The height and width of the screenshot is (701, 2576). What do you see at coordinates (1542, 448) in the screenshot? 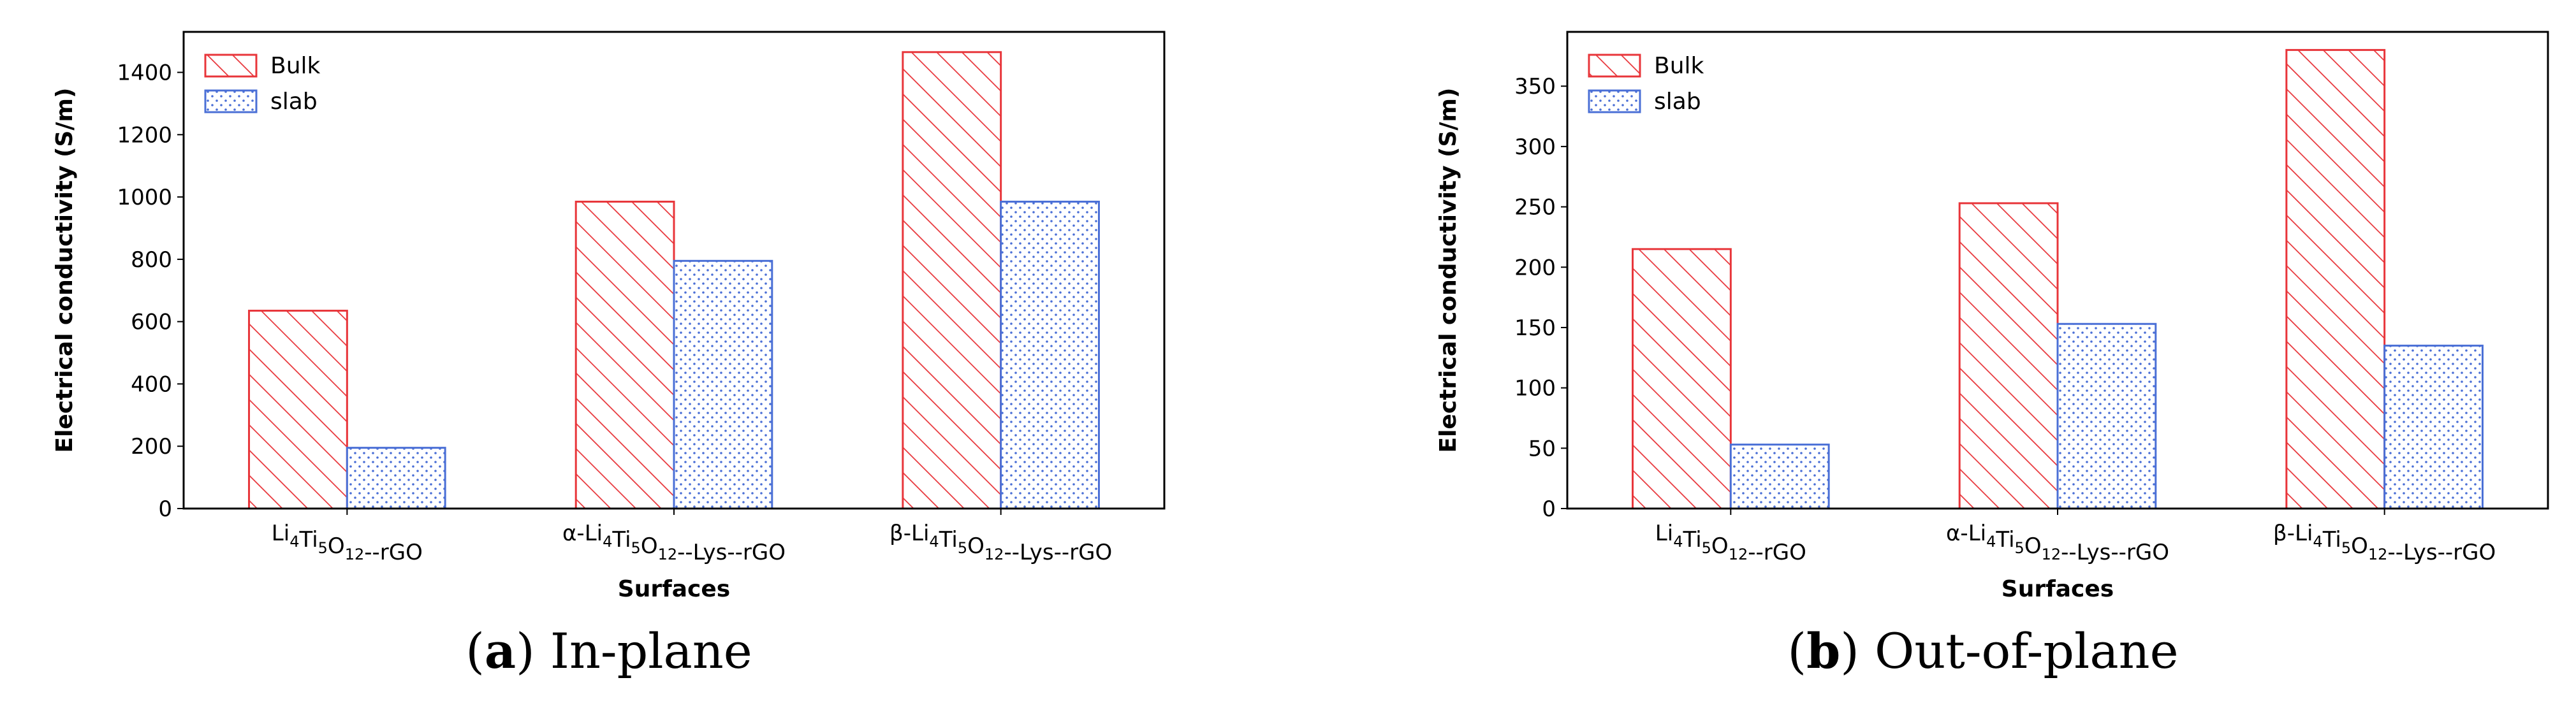
I see `y-tick-label: 50` at bounding box center [1542, 448].